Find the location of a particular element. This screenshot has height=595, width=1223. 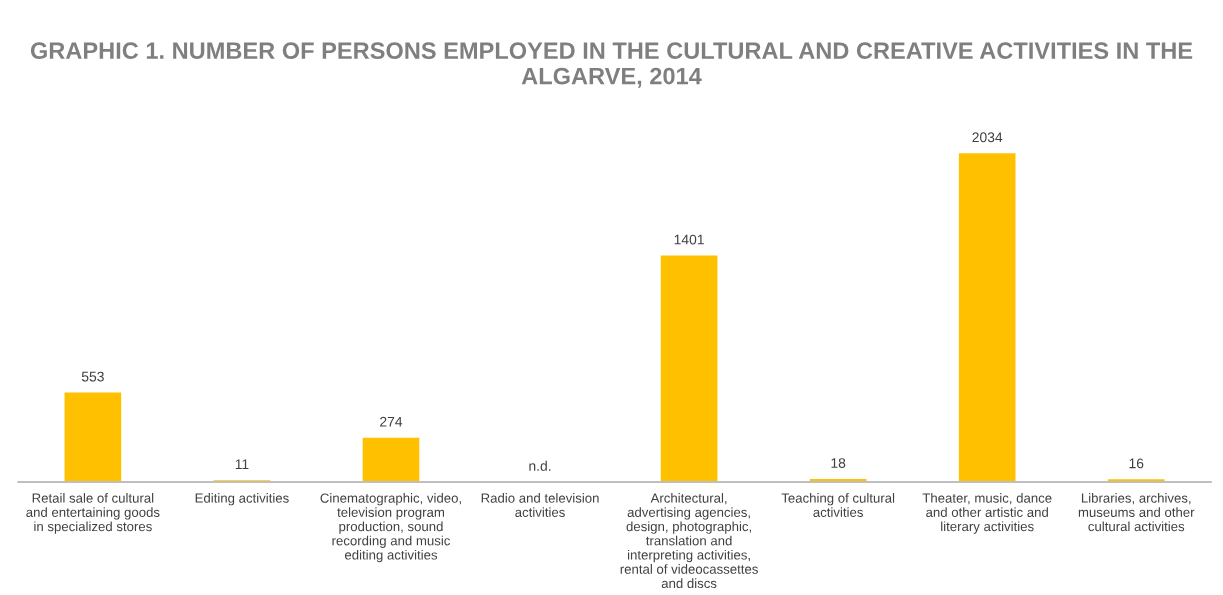

data-label: 1401 is located at coordinates (689, 239).